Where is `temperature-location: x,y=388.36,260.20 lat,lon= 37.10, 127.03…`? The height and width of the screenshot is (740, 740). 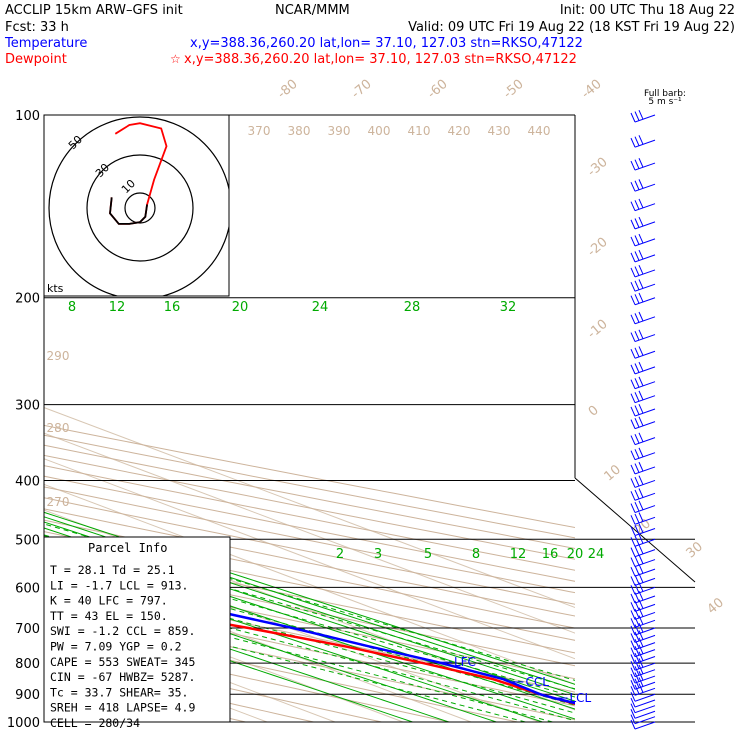
temperature-location: x,y=388.36,260.20 lat,lon= 37.10, 127.03… is located at coordinates (386, 43).